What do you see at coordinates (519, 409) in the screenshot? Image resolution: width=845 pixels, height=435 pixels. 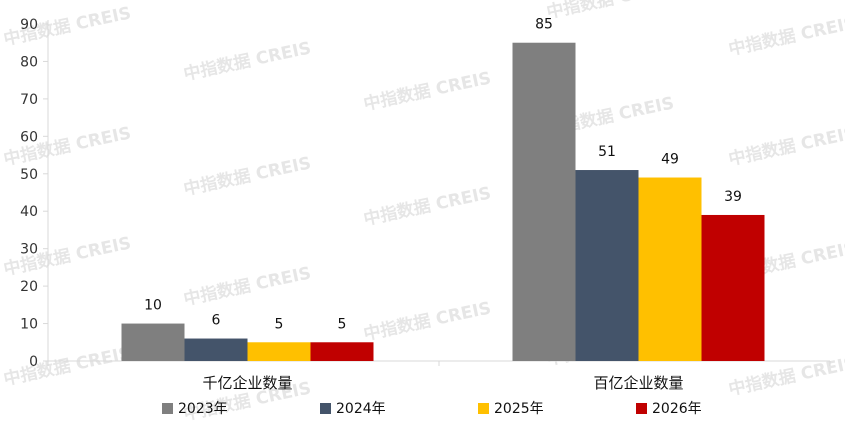 I see `legend-label: 2025年` at bounding box center [519, 409].